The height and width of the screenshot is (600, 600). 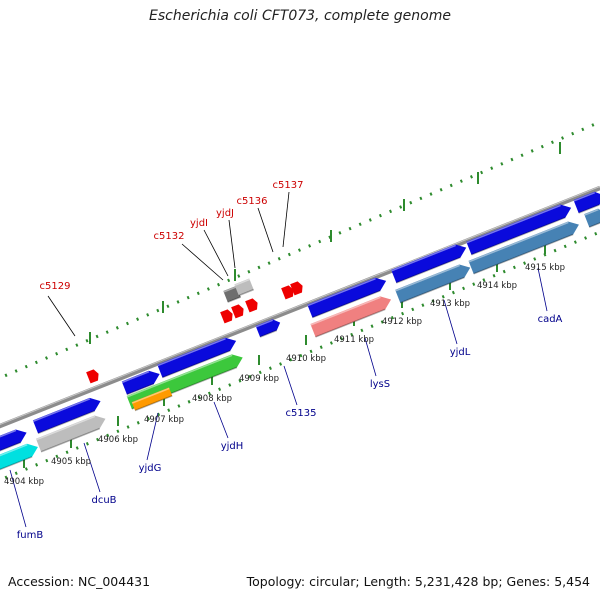 I want to click on gene-dcuB, so click(x=71, y=432).